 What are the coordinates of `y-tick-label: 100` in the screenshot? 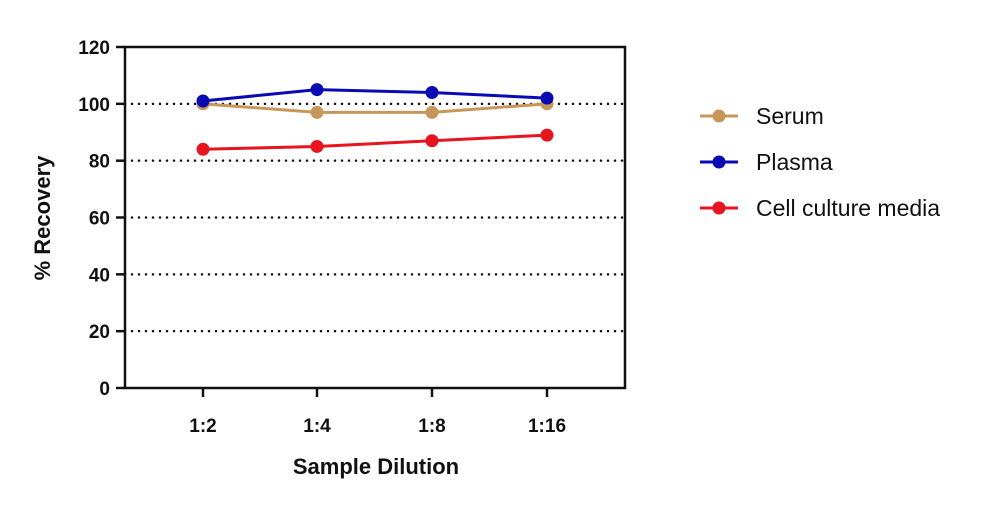 It's located at (94, 105).